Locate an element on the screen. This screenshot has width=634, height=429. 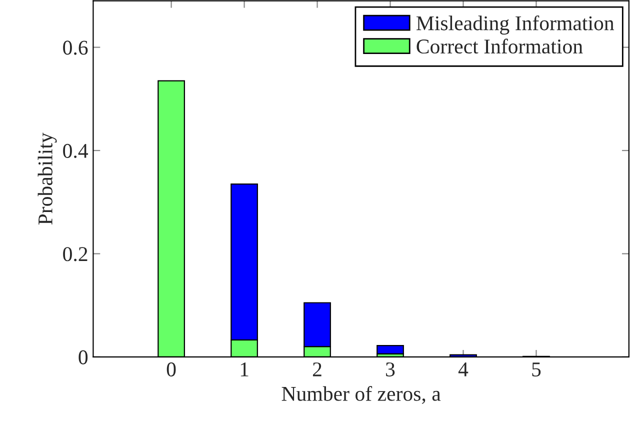
y-tick-label: 0 is located at coordinates (83, 357).